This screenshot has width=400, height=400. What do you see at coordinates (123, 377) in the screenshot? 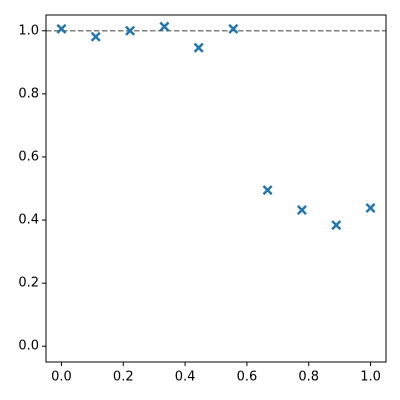
I see `x-tick-label: 0.2` at bounding box center [123, 377].